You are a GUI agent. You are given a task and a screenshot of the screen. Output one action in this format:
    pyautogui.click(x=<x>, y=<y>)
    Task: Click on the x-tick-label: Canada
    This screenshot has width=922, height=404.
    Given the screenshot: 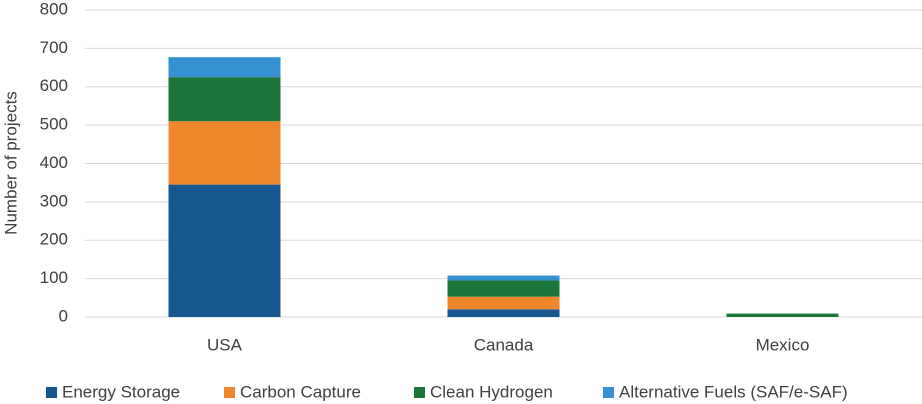 What is the action you would take?
    pyautogui.click(x=504, y=344)
    